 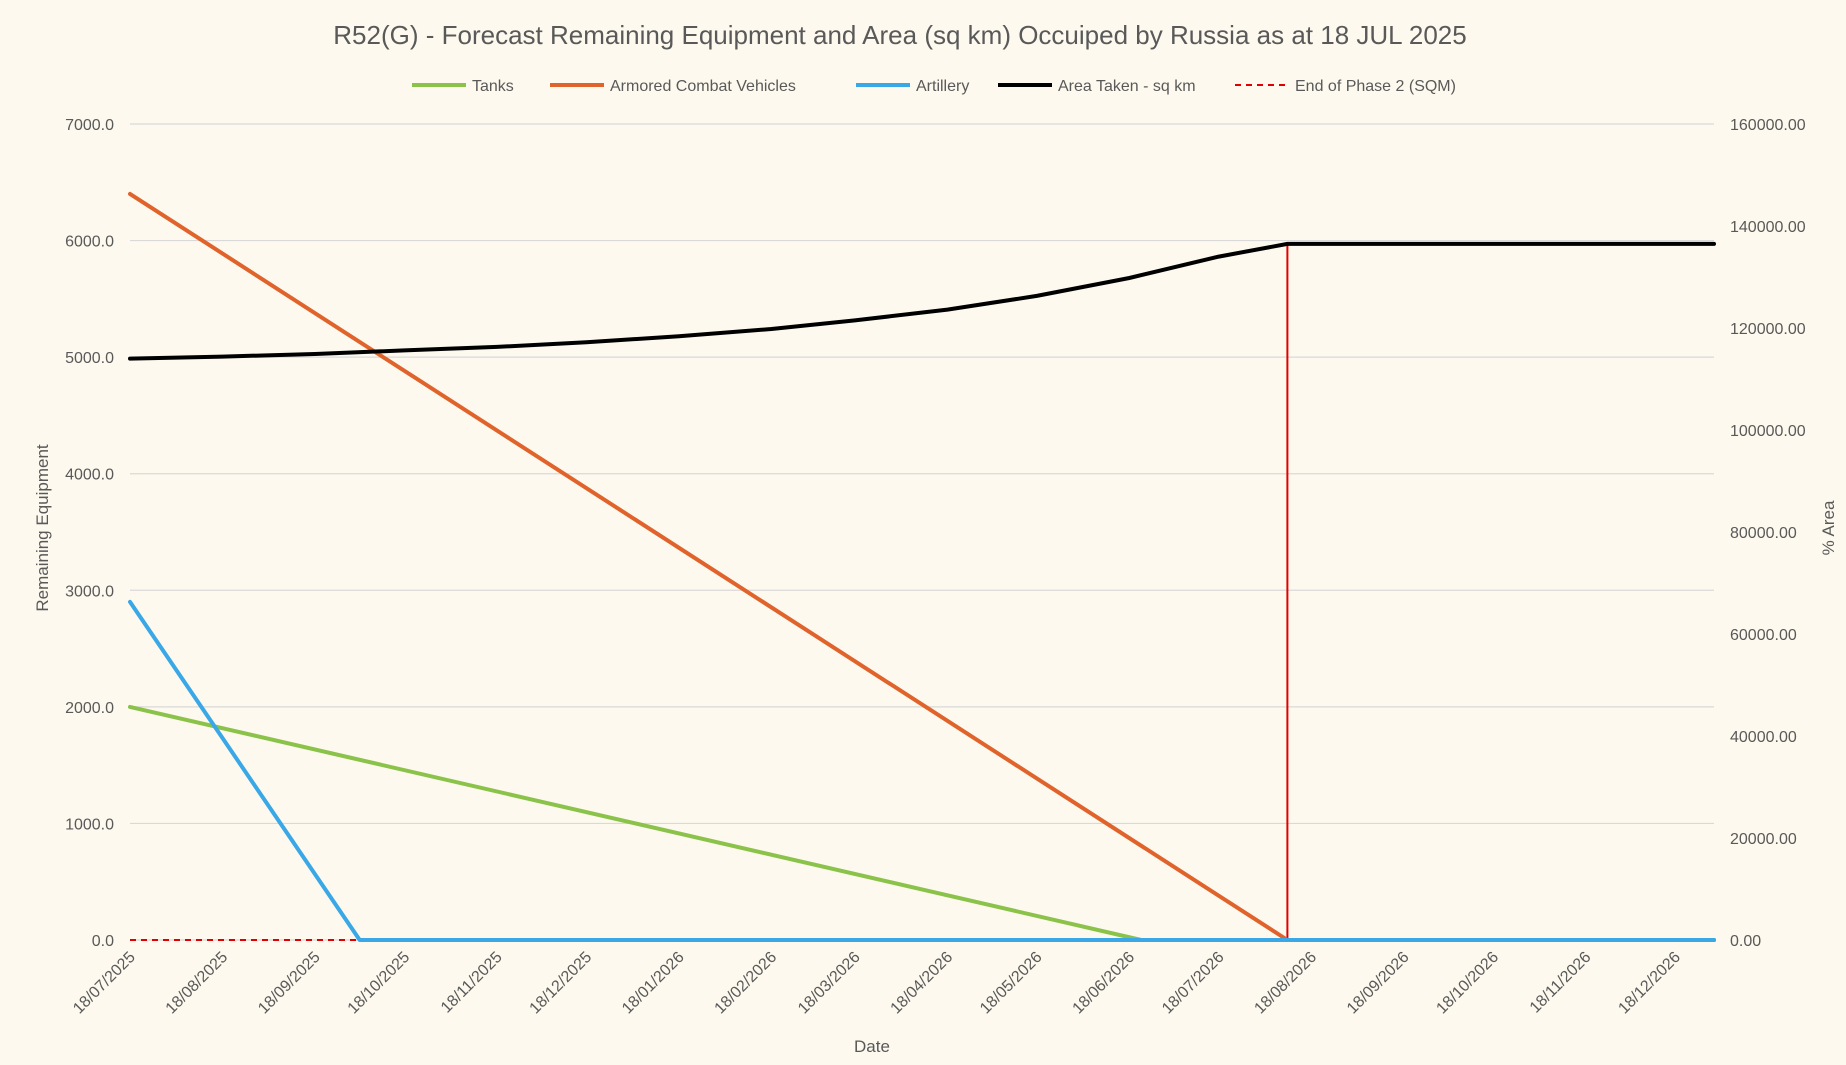 What do you see at coordinates (1375, 86) in the screenshot?
I see `legend-item: End of Phase 2 (SQM)` at bounding box center [1375, 86].